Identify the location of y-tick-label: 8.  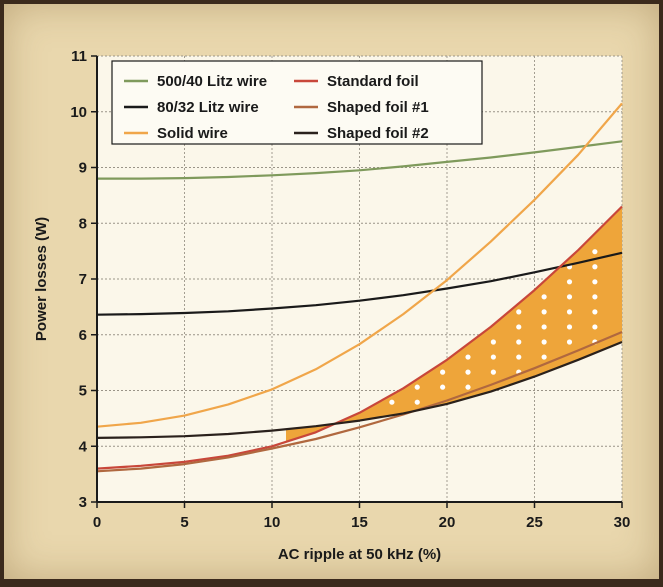
(83, 223).